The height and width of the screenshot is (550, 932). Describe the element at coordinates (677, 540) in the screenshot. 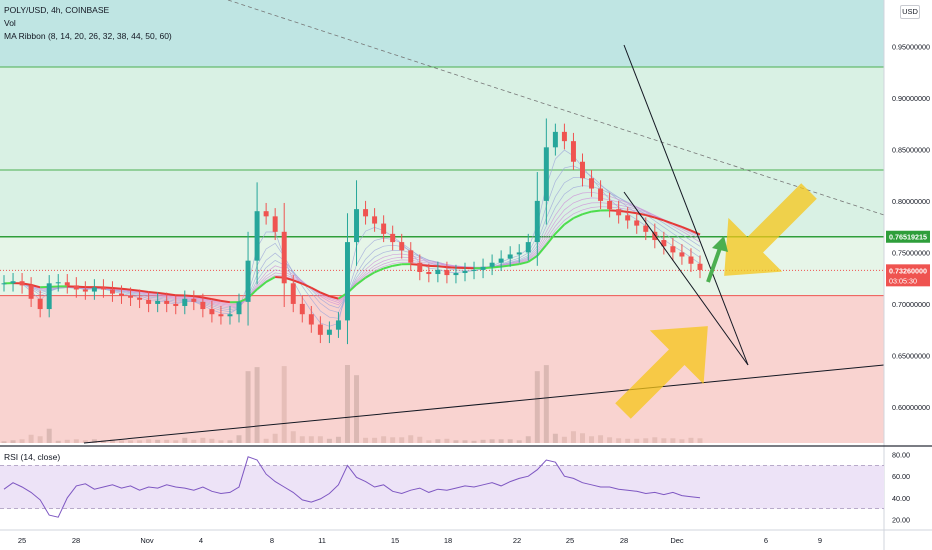

I see `time-tick-label: Dec` at that location.